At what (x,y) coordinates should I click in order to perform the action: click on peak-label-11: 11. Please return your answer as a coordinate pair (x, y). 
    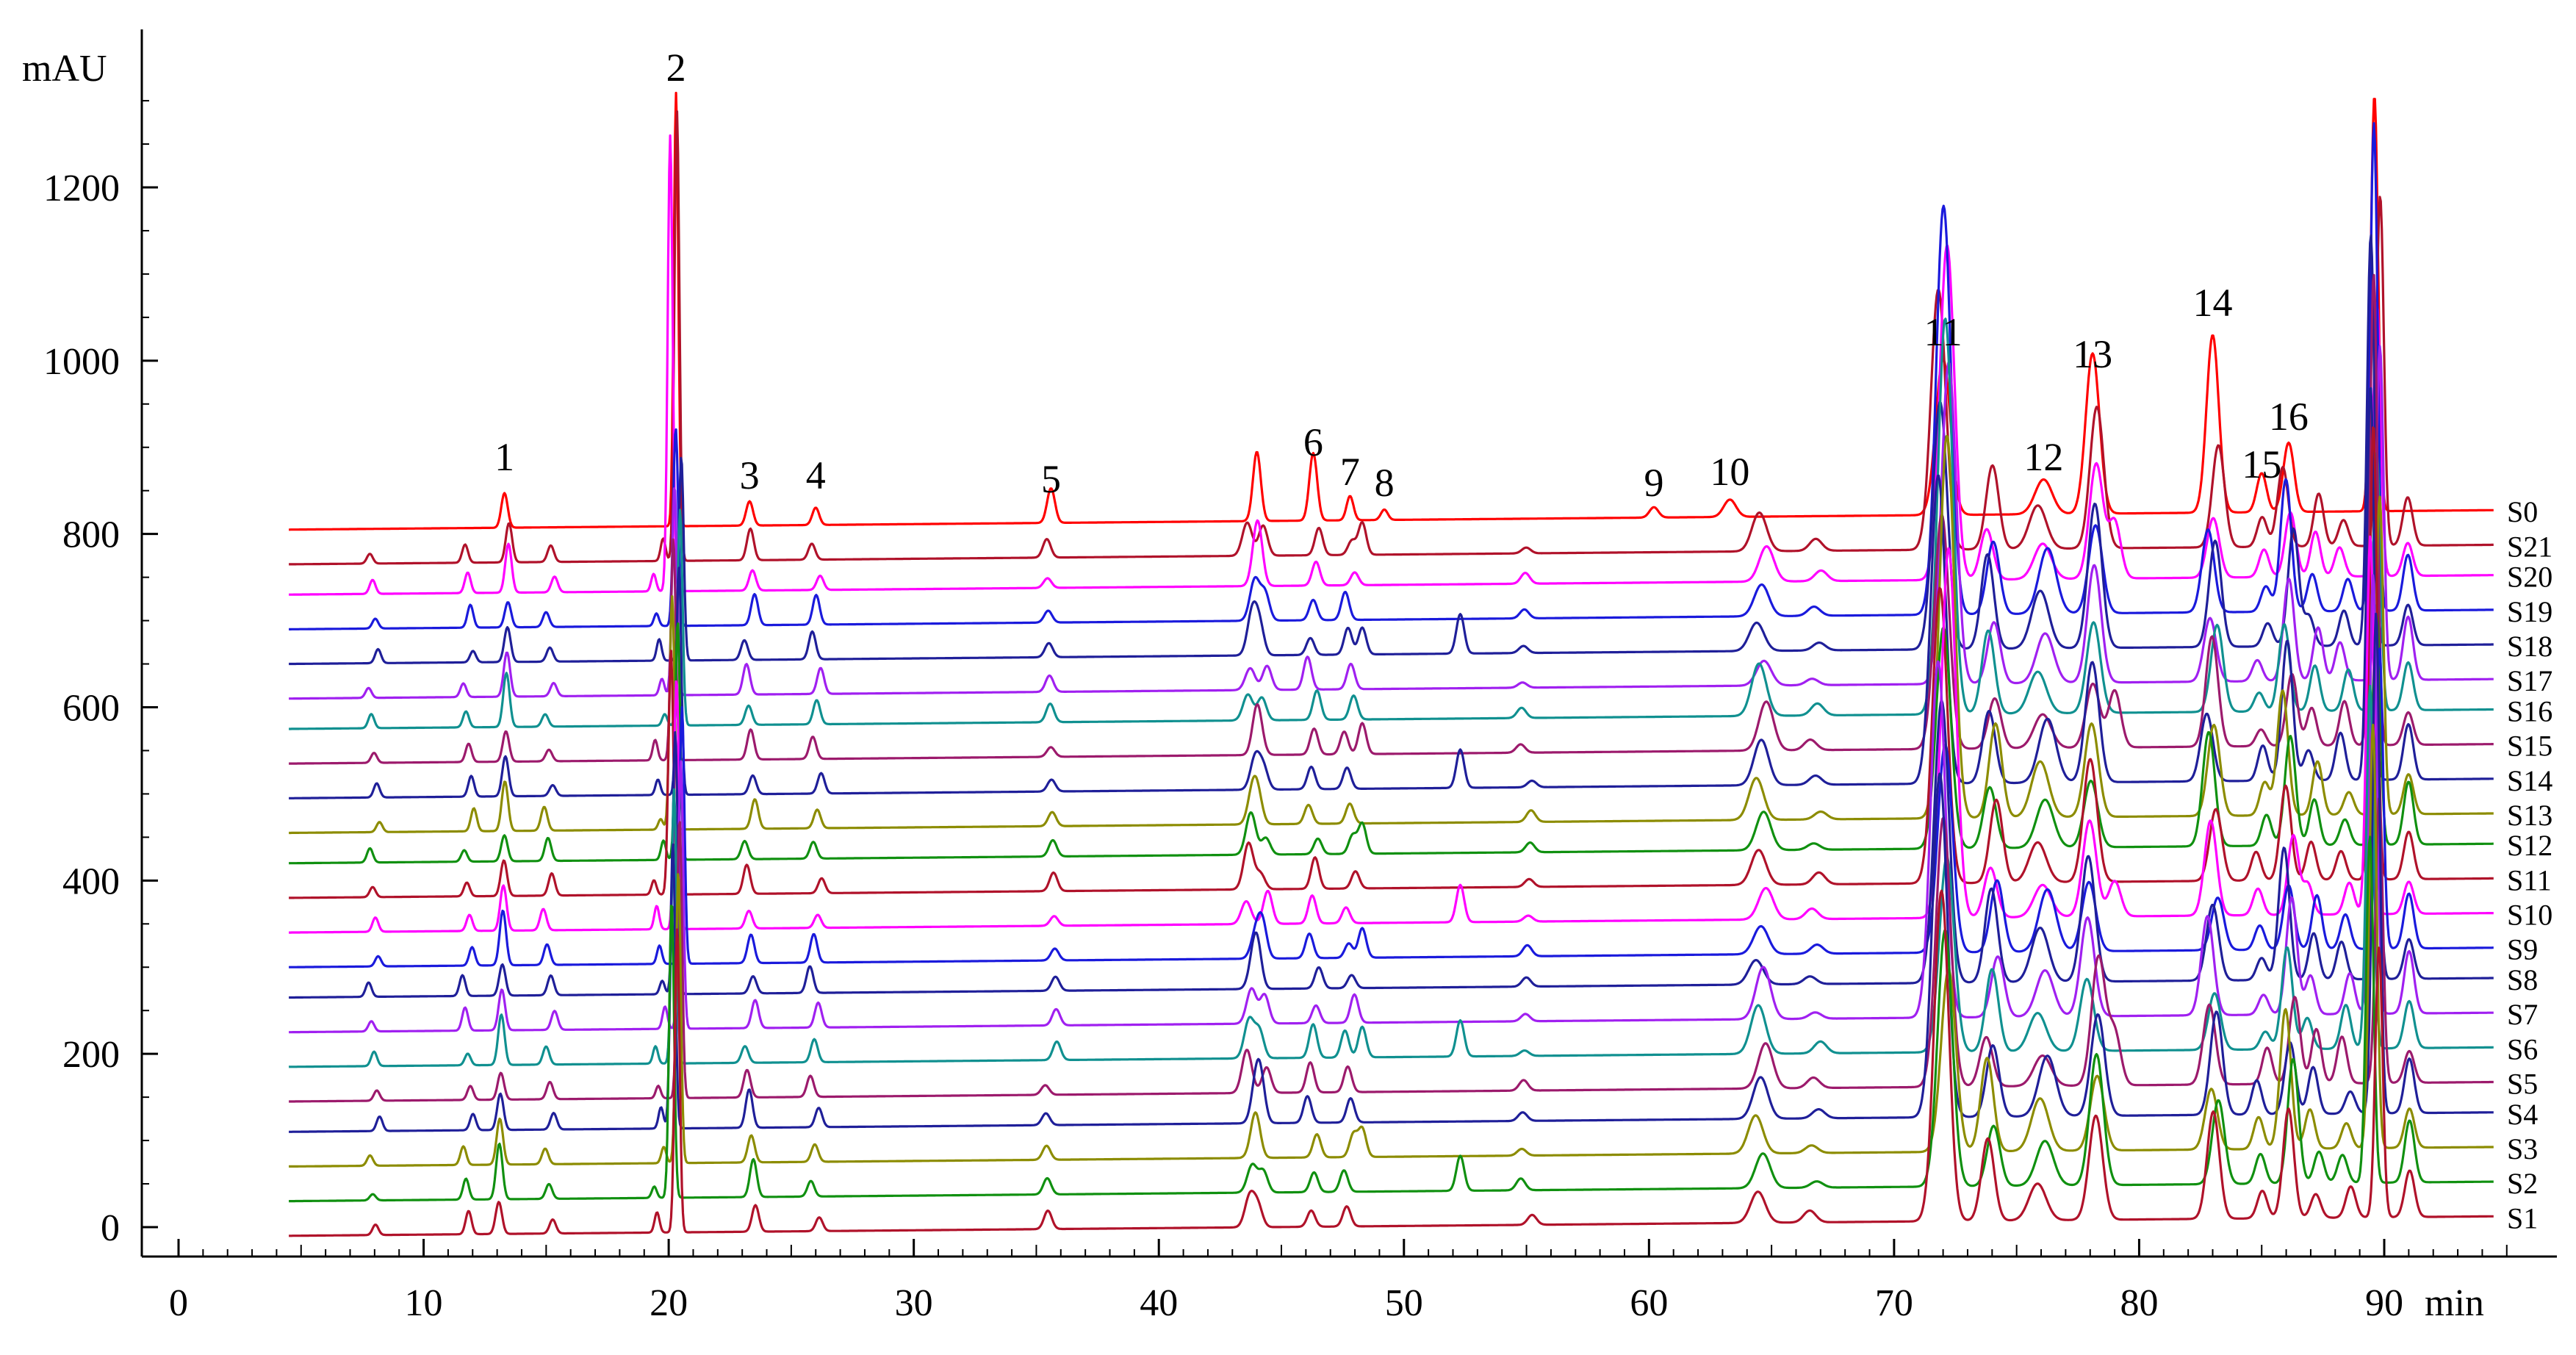
    Looking at the image, I should click on (1943, 332).